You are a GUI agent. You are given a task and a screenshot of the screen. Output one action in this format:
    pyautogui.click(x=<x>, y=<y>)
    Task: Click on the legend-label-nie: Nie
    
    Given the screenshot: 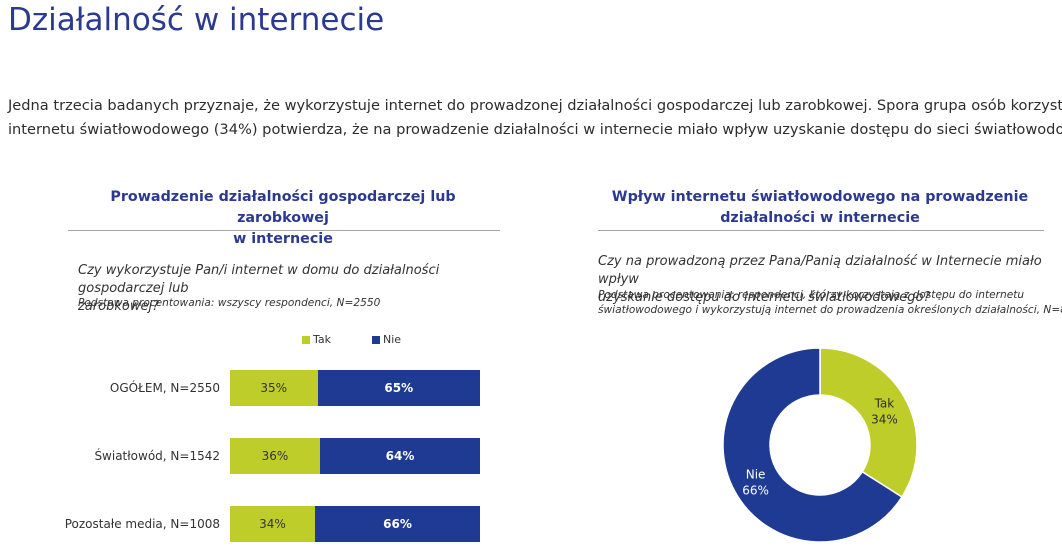 What is the action you would take?
    pyautogui.click(x=392, y=339)
    